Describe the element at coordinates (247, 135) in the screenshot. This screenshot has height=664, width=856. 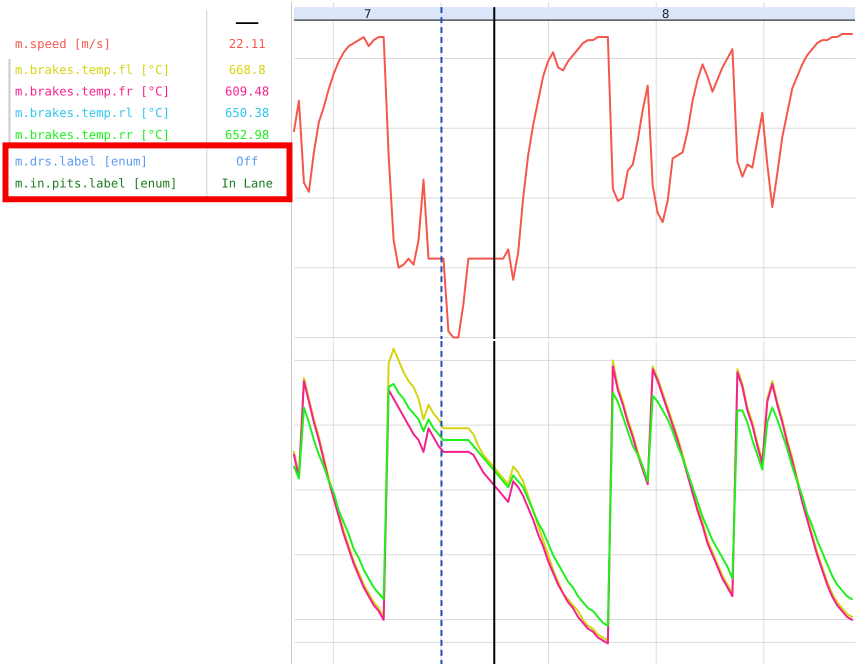
I see `text: 652.98` at that location.